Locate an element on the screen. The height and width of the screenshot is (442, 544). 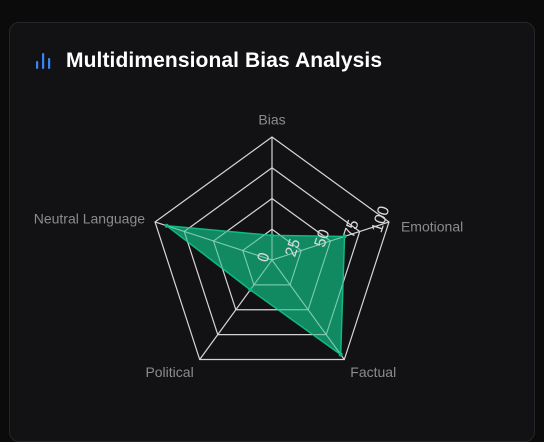
card-header: Multidimensional Bias Analysis is located at coordinates (208, 61).